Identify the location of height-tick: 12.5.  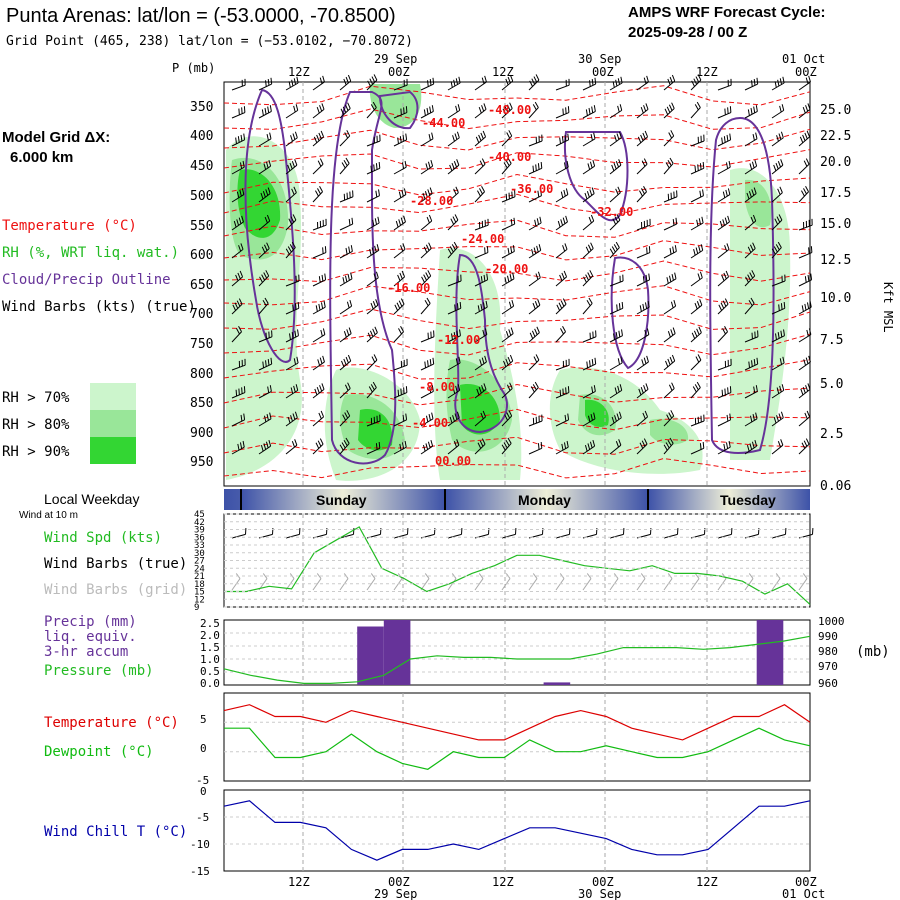
(835, 260).